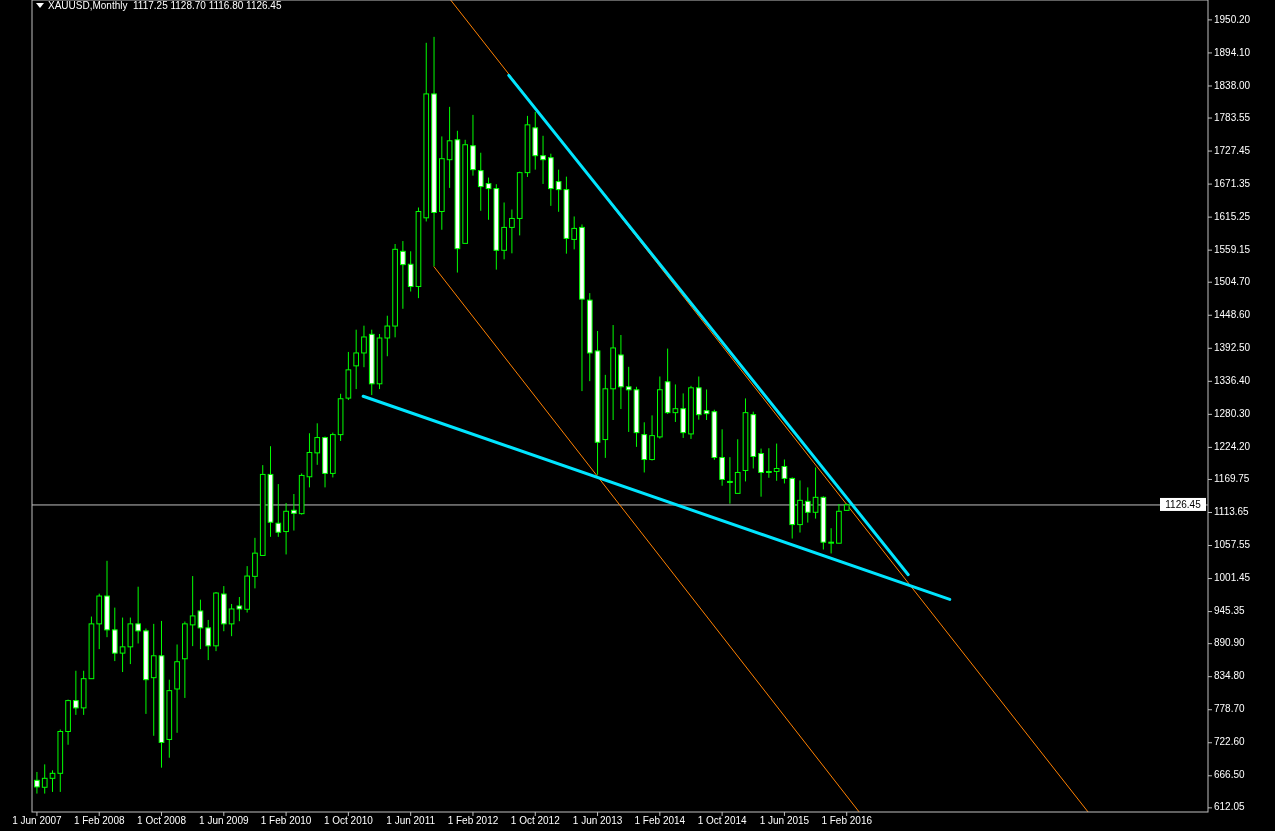 This screenshot has width=1275, height=831. What do you see at coordinates (1230, 742) in the screenshot?
I see `y-tick-label: 722.60` at bounding box center [1230, 742].